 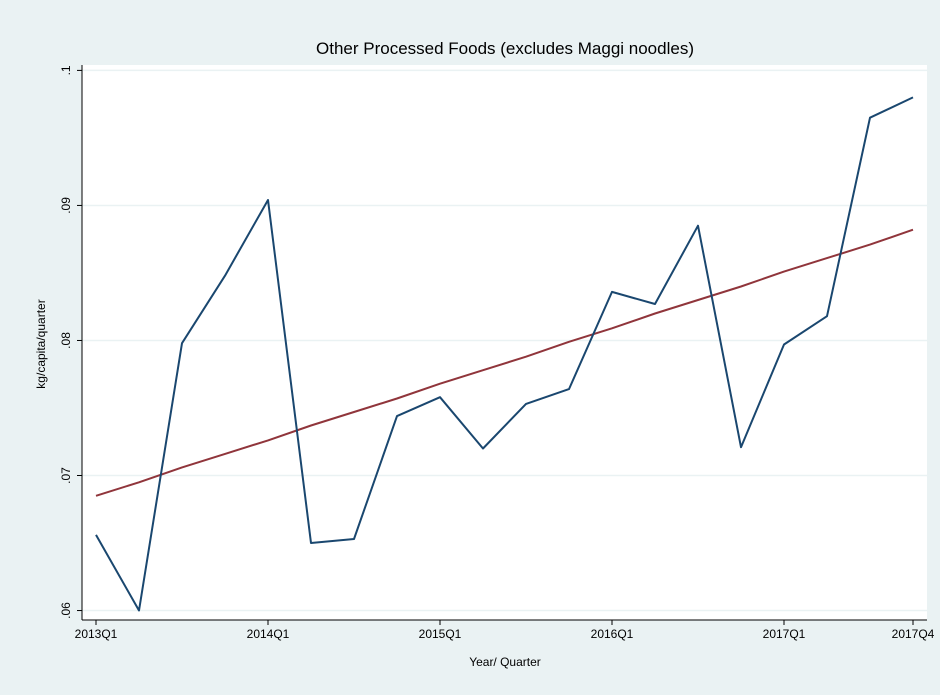 I want to click on y-tick-label: .09, so click(x=66, y=205).